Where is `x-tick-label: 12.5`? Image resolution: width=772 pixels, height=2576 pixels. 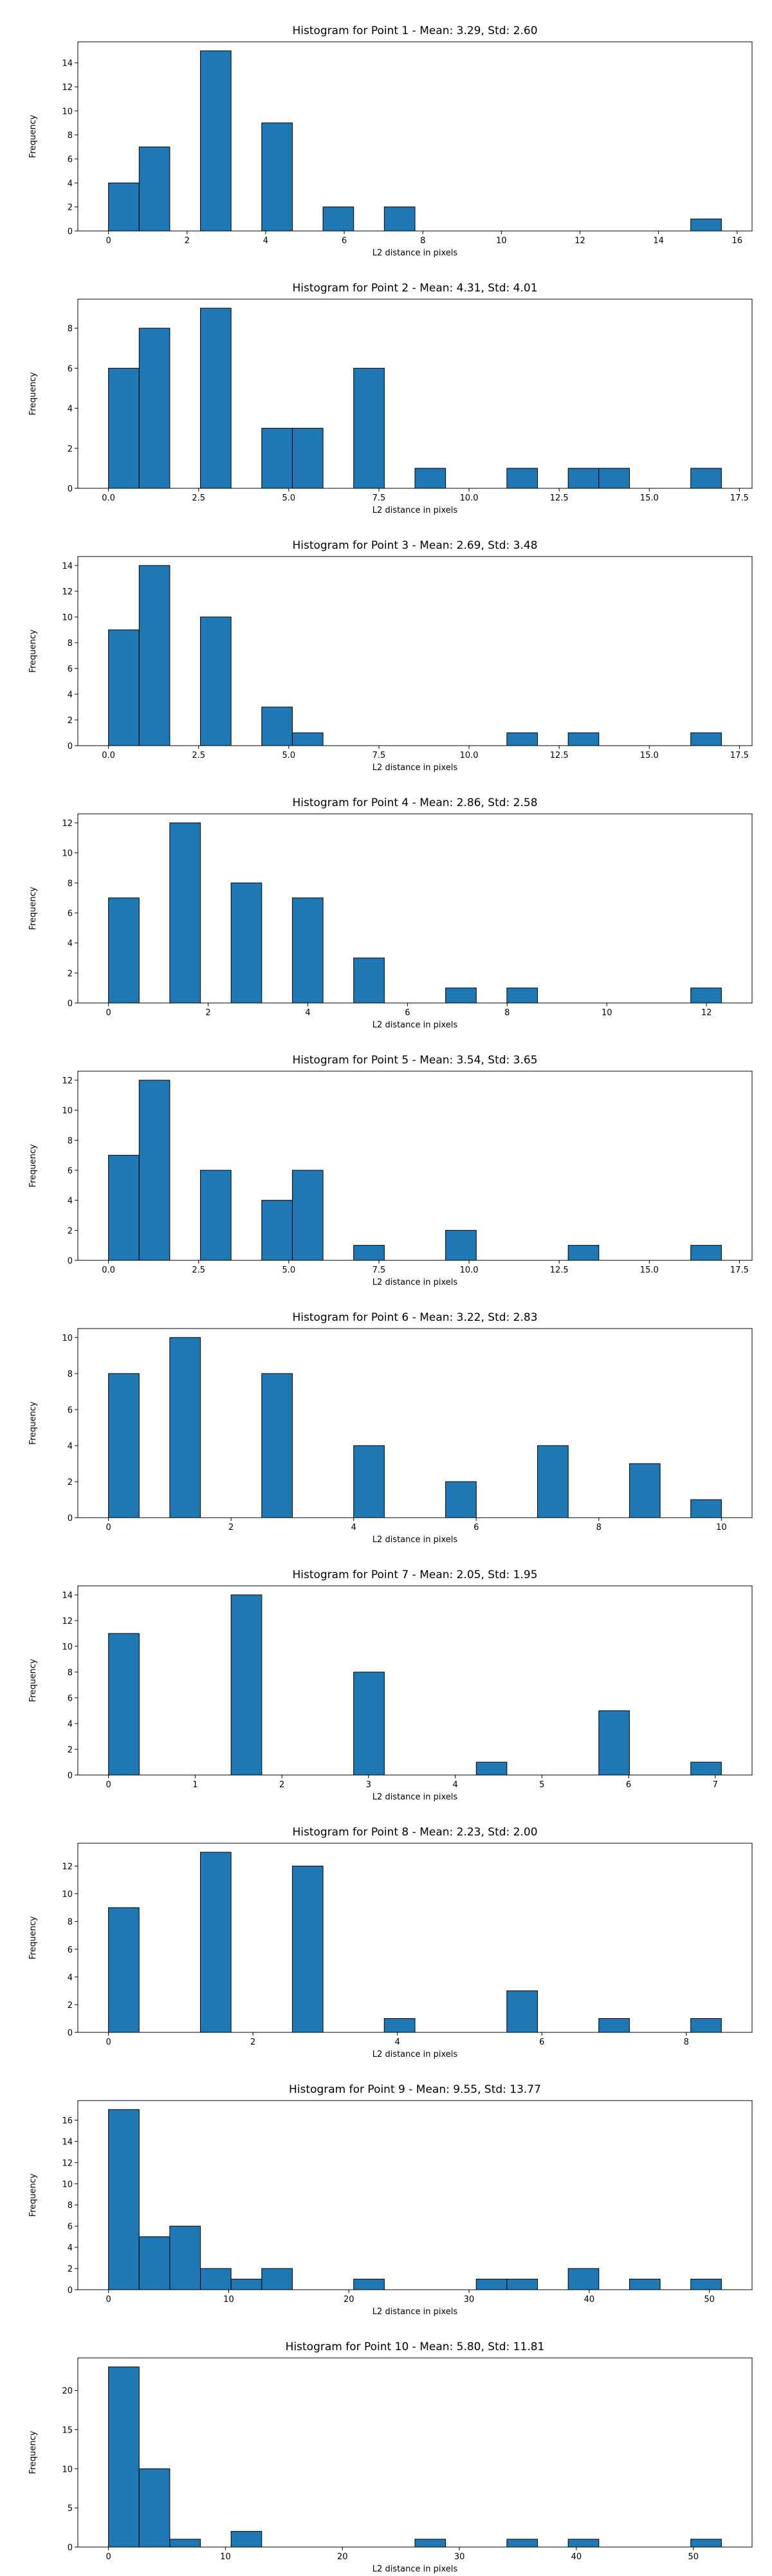 x-tick-label: 12.5 is located at coordinates (559, 755).